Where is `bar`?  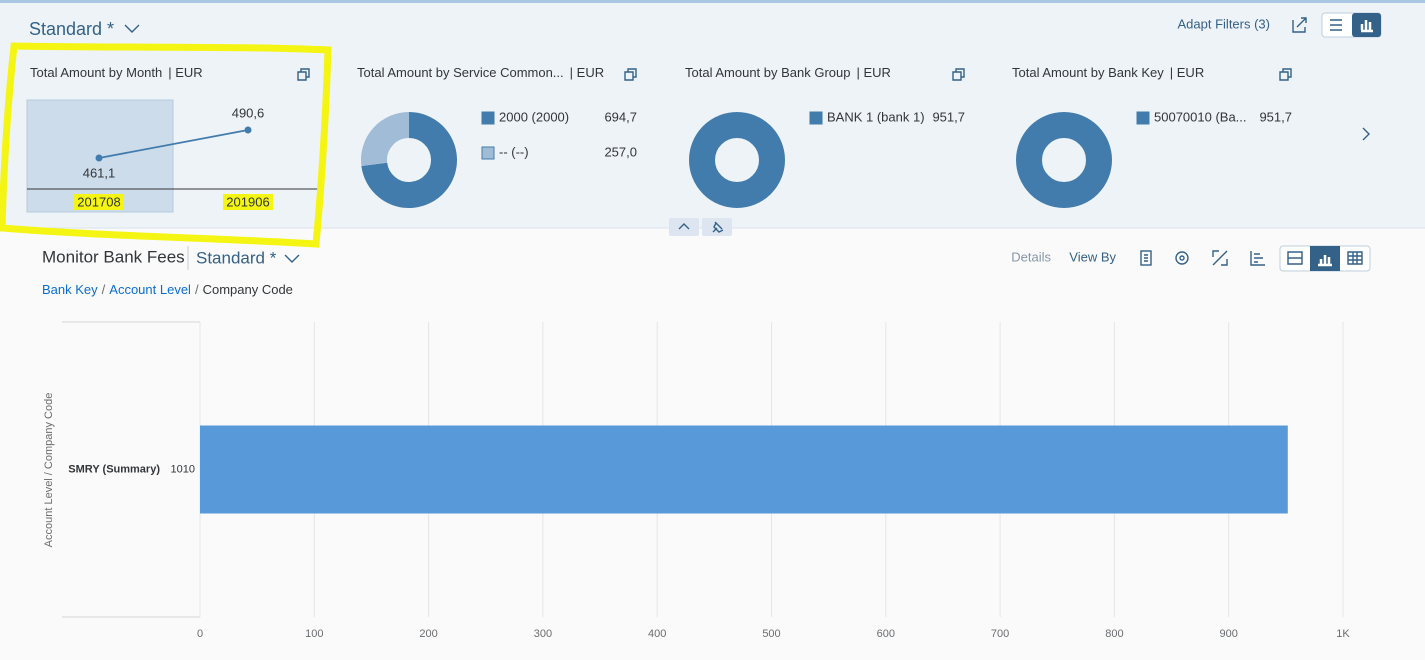
bar is located at coordinates (744, 469).